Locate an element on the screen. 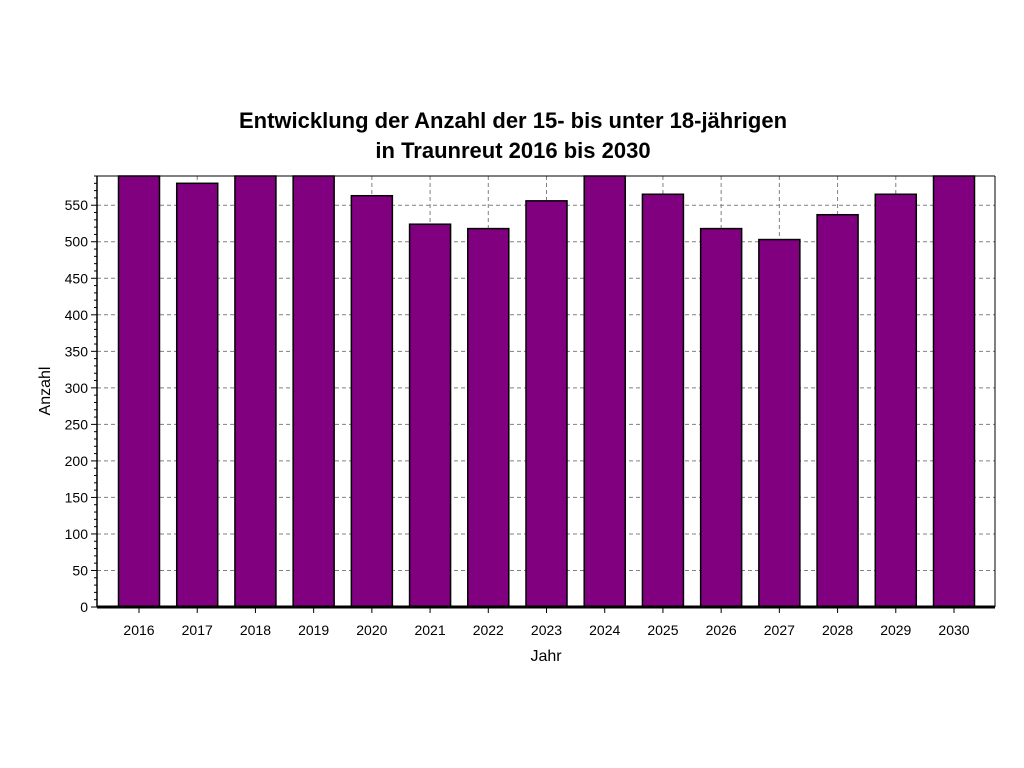  bar-2029 is located at coordinates (896, 400).